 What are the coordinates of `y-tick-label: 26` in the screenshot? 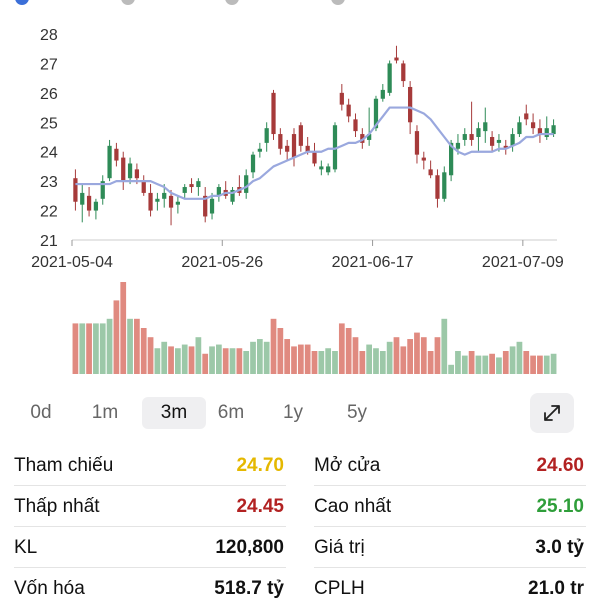 It's located at (49, 94).